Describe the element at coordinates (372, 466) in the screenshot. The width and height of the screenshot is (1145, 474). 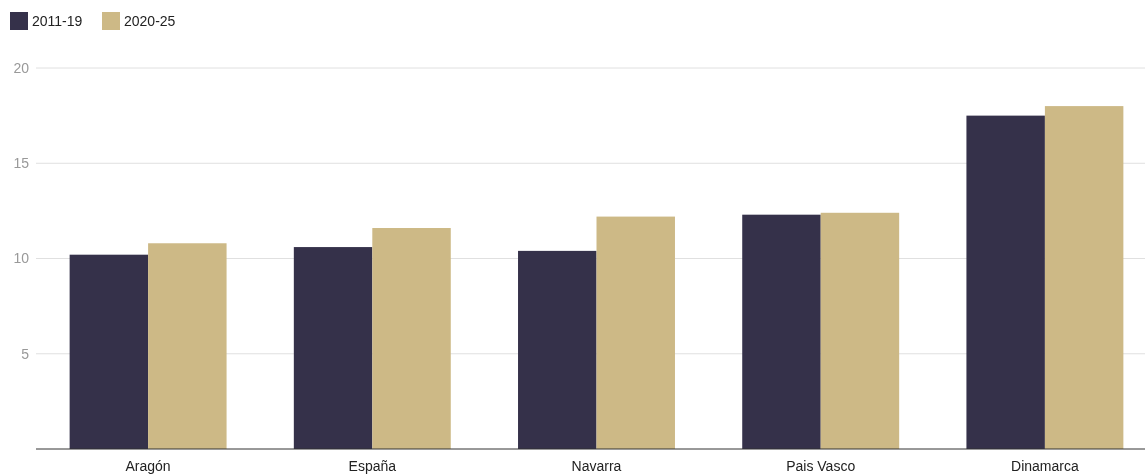
I see `x-tick-label: España` at that location.